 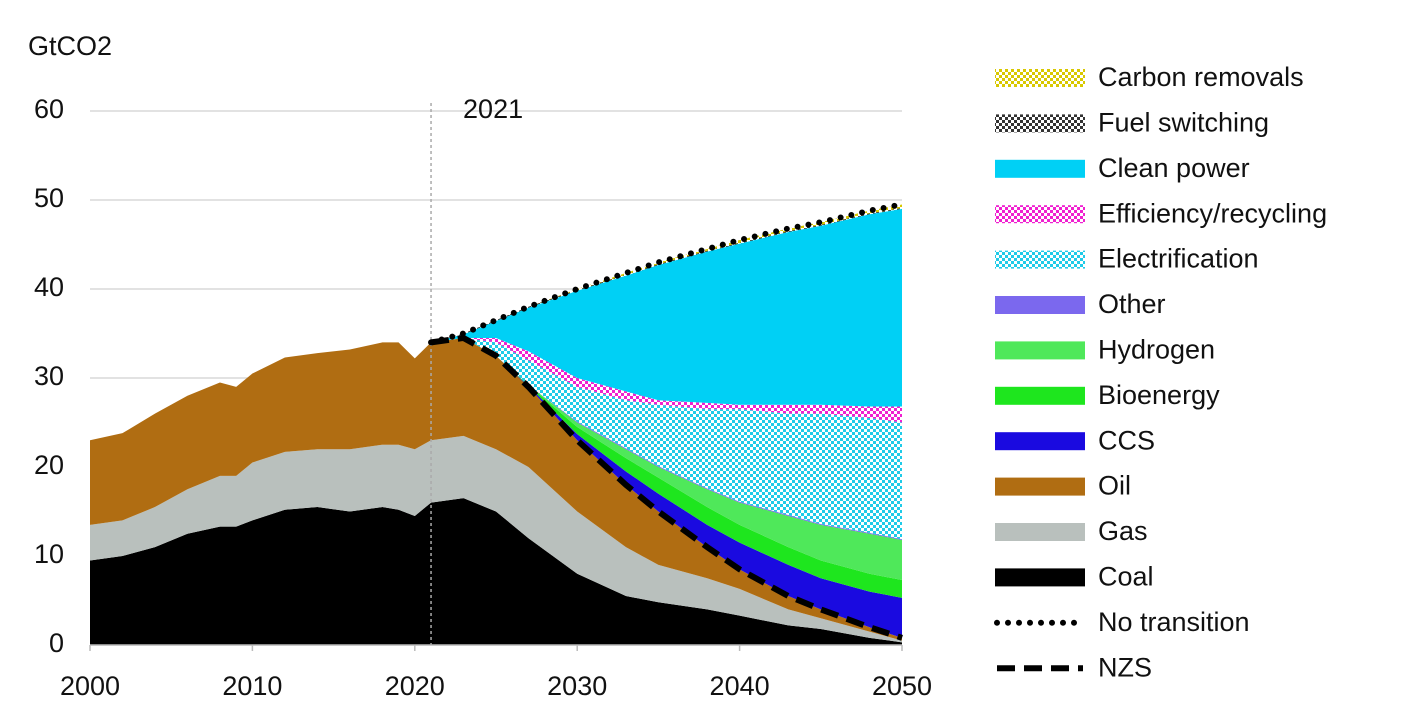 I want to click on y-tick-label: 20, so click(x=49, y=465).